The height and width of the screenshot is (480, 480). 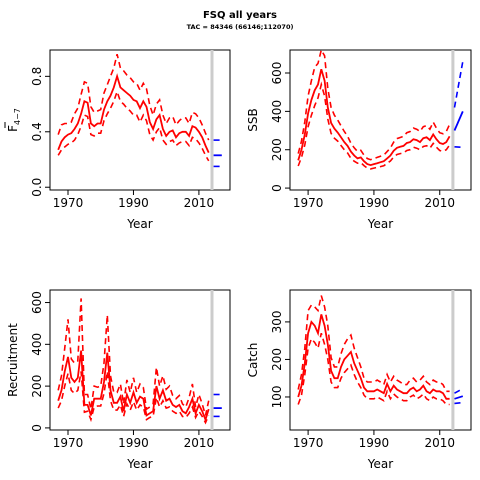 I want to click on recruitment-ytick-label: 200, so click(x=37, y=386).